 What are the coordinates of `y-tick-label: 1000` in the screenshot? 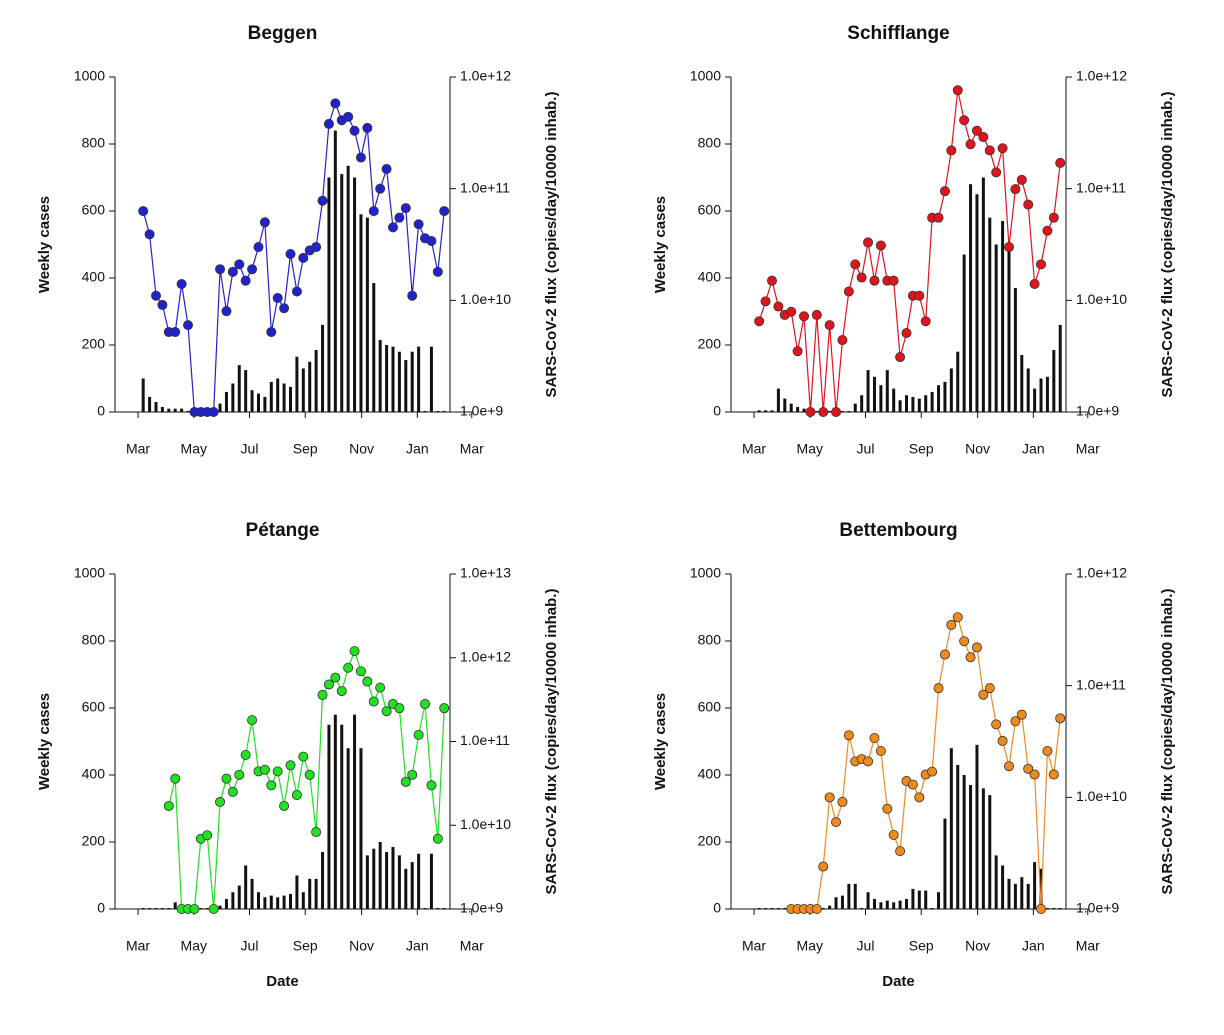 It's located at (705, 573).